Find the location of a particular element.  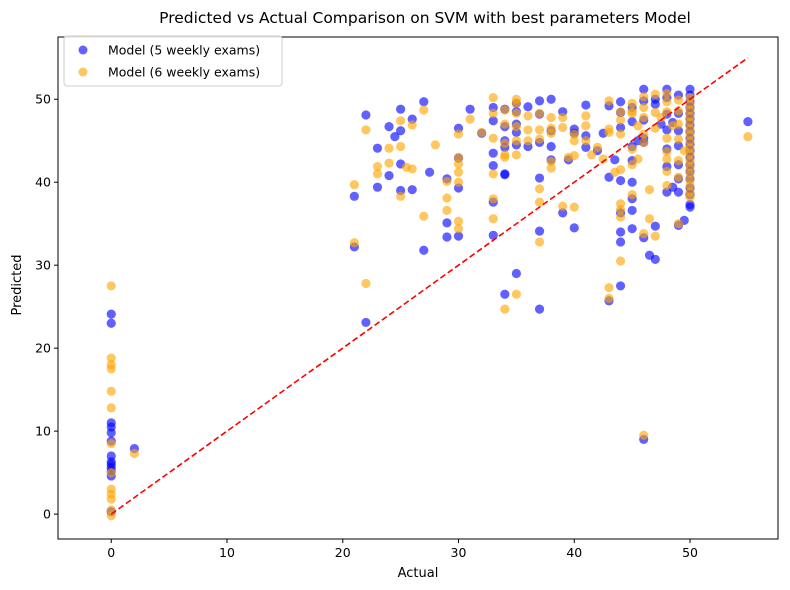

x-axis: 0 10 20 30 40 50 is located at coordinates (402, 549).